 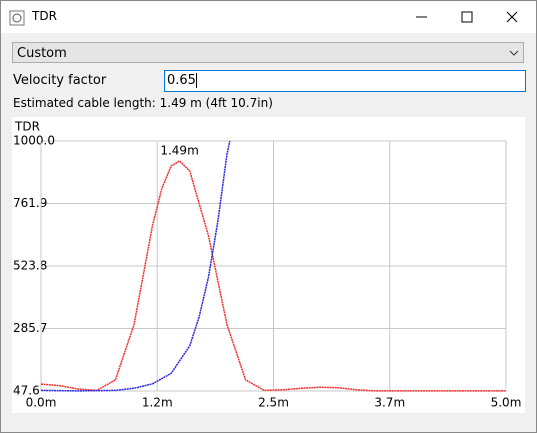 What do you see at coordinates (514, 53) in the screenshot?
I see `dropdown-arrow` at bounding box center [514, 53].